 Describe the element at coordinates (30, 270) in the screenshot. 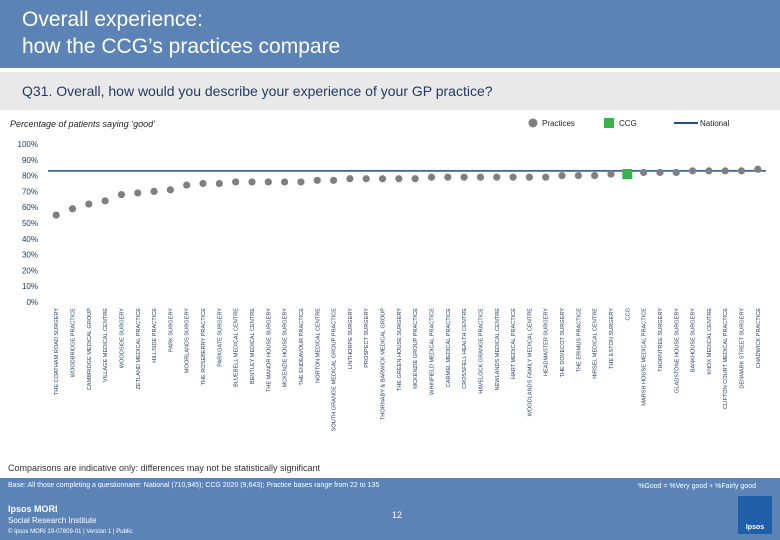

I see `y-tick-label: 20%` at that location.